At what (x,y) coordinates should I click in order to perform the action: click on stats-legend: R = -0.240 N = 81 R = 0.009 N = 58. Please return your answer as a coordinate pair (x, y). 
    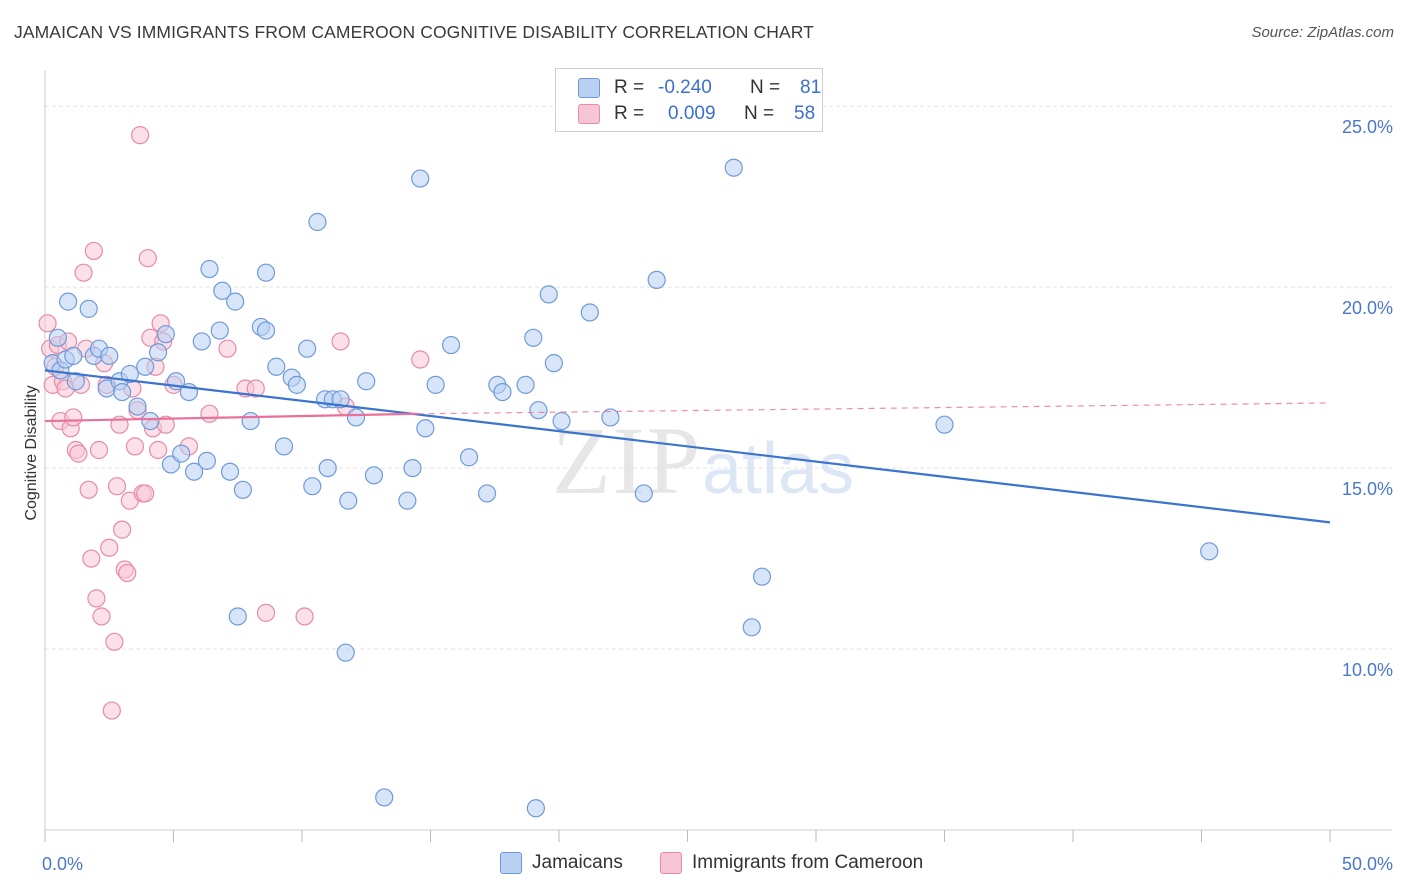
    Looking at the image, I should click on (689, 100).